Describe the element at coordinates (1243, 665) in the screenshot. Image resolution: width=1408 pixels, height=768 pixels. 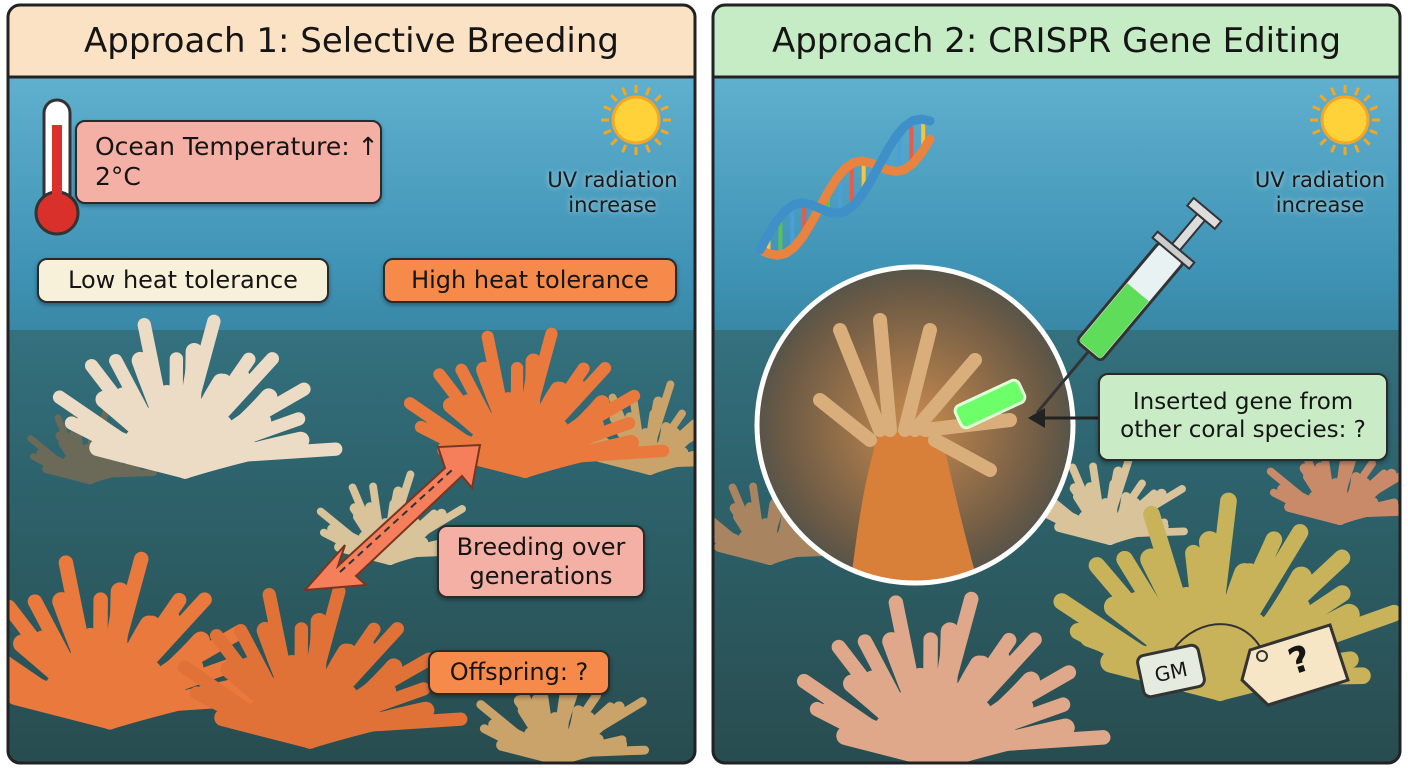
I see `gm-tag` at that location.